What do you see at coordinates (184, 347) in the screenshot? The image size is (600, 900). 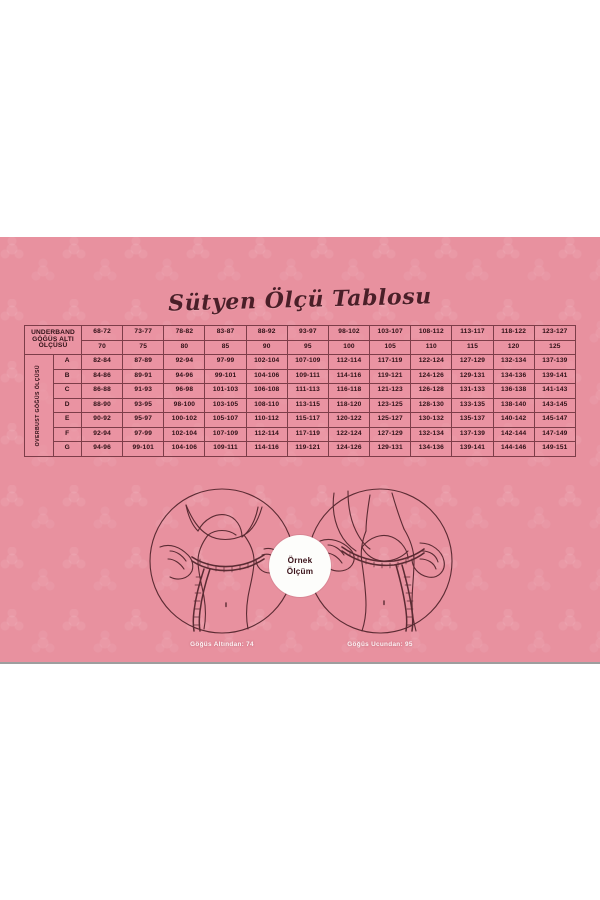 I see `band-size-cell: 80` at bounding box center [184, 347].